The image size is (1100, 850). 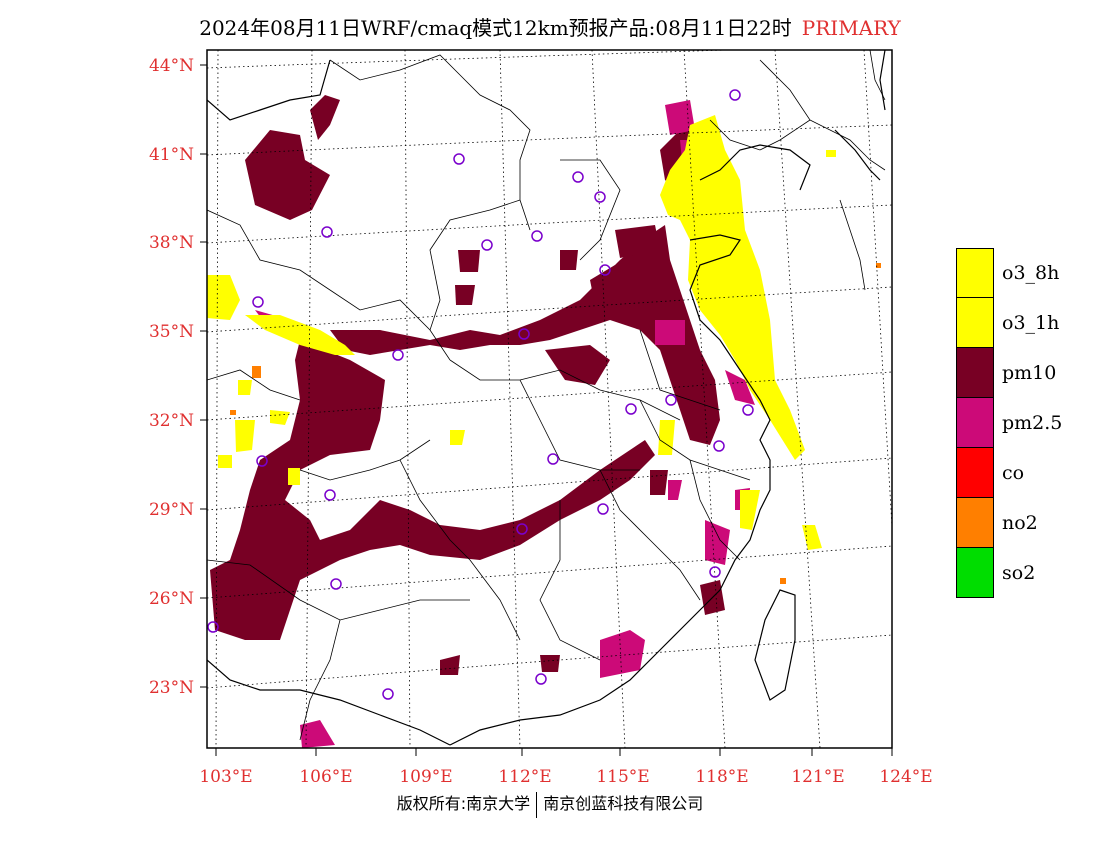 I want to click on lat-label: 38°N, so click(x=171, y=243).